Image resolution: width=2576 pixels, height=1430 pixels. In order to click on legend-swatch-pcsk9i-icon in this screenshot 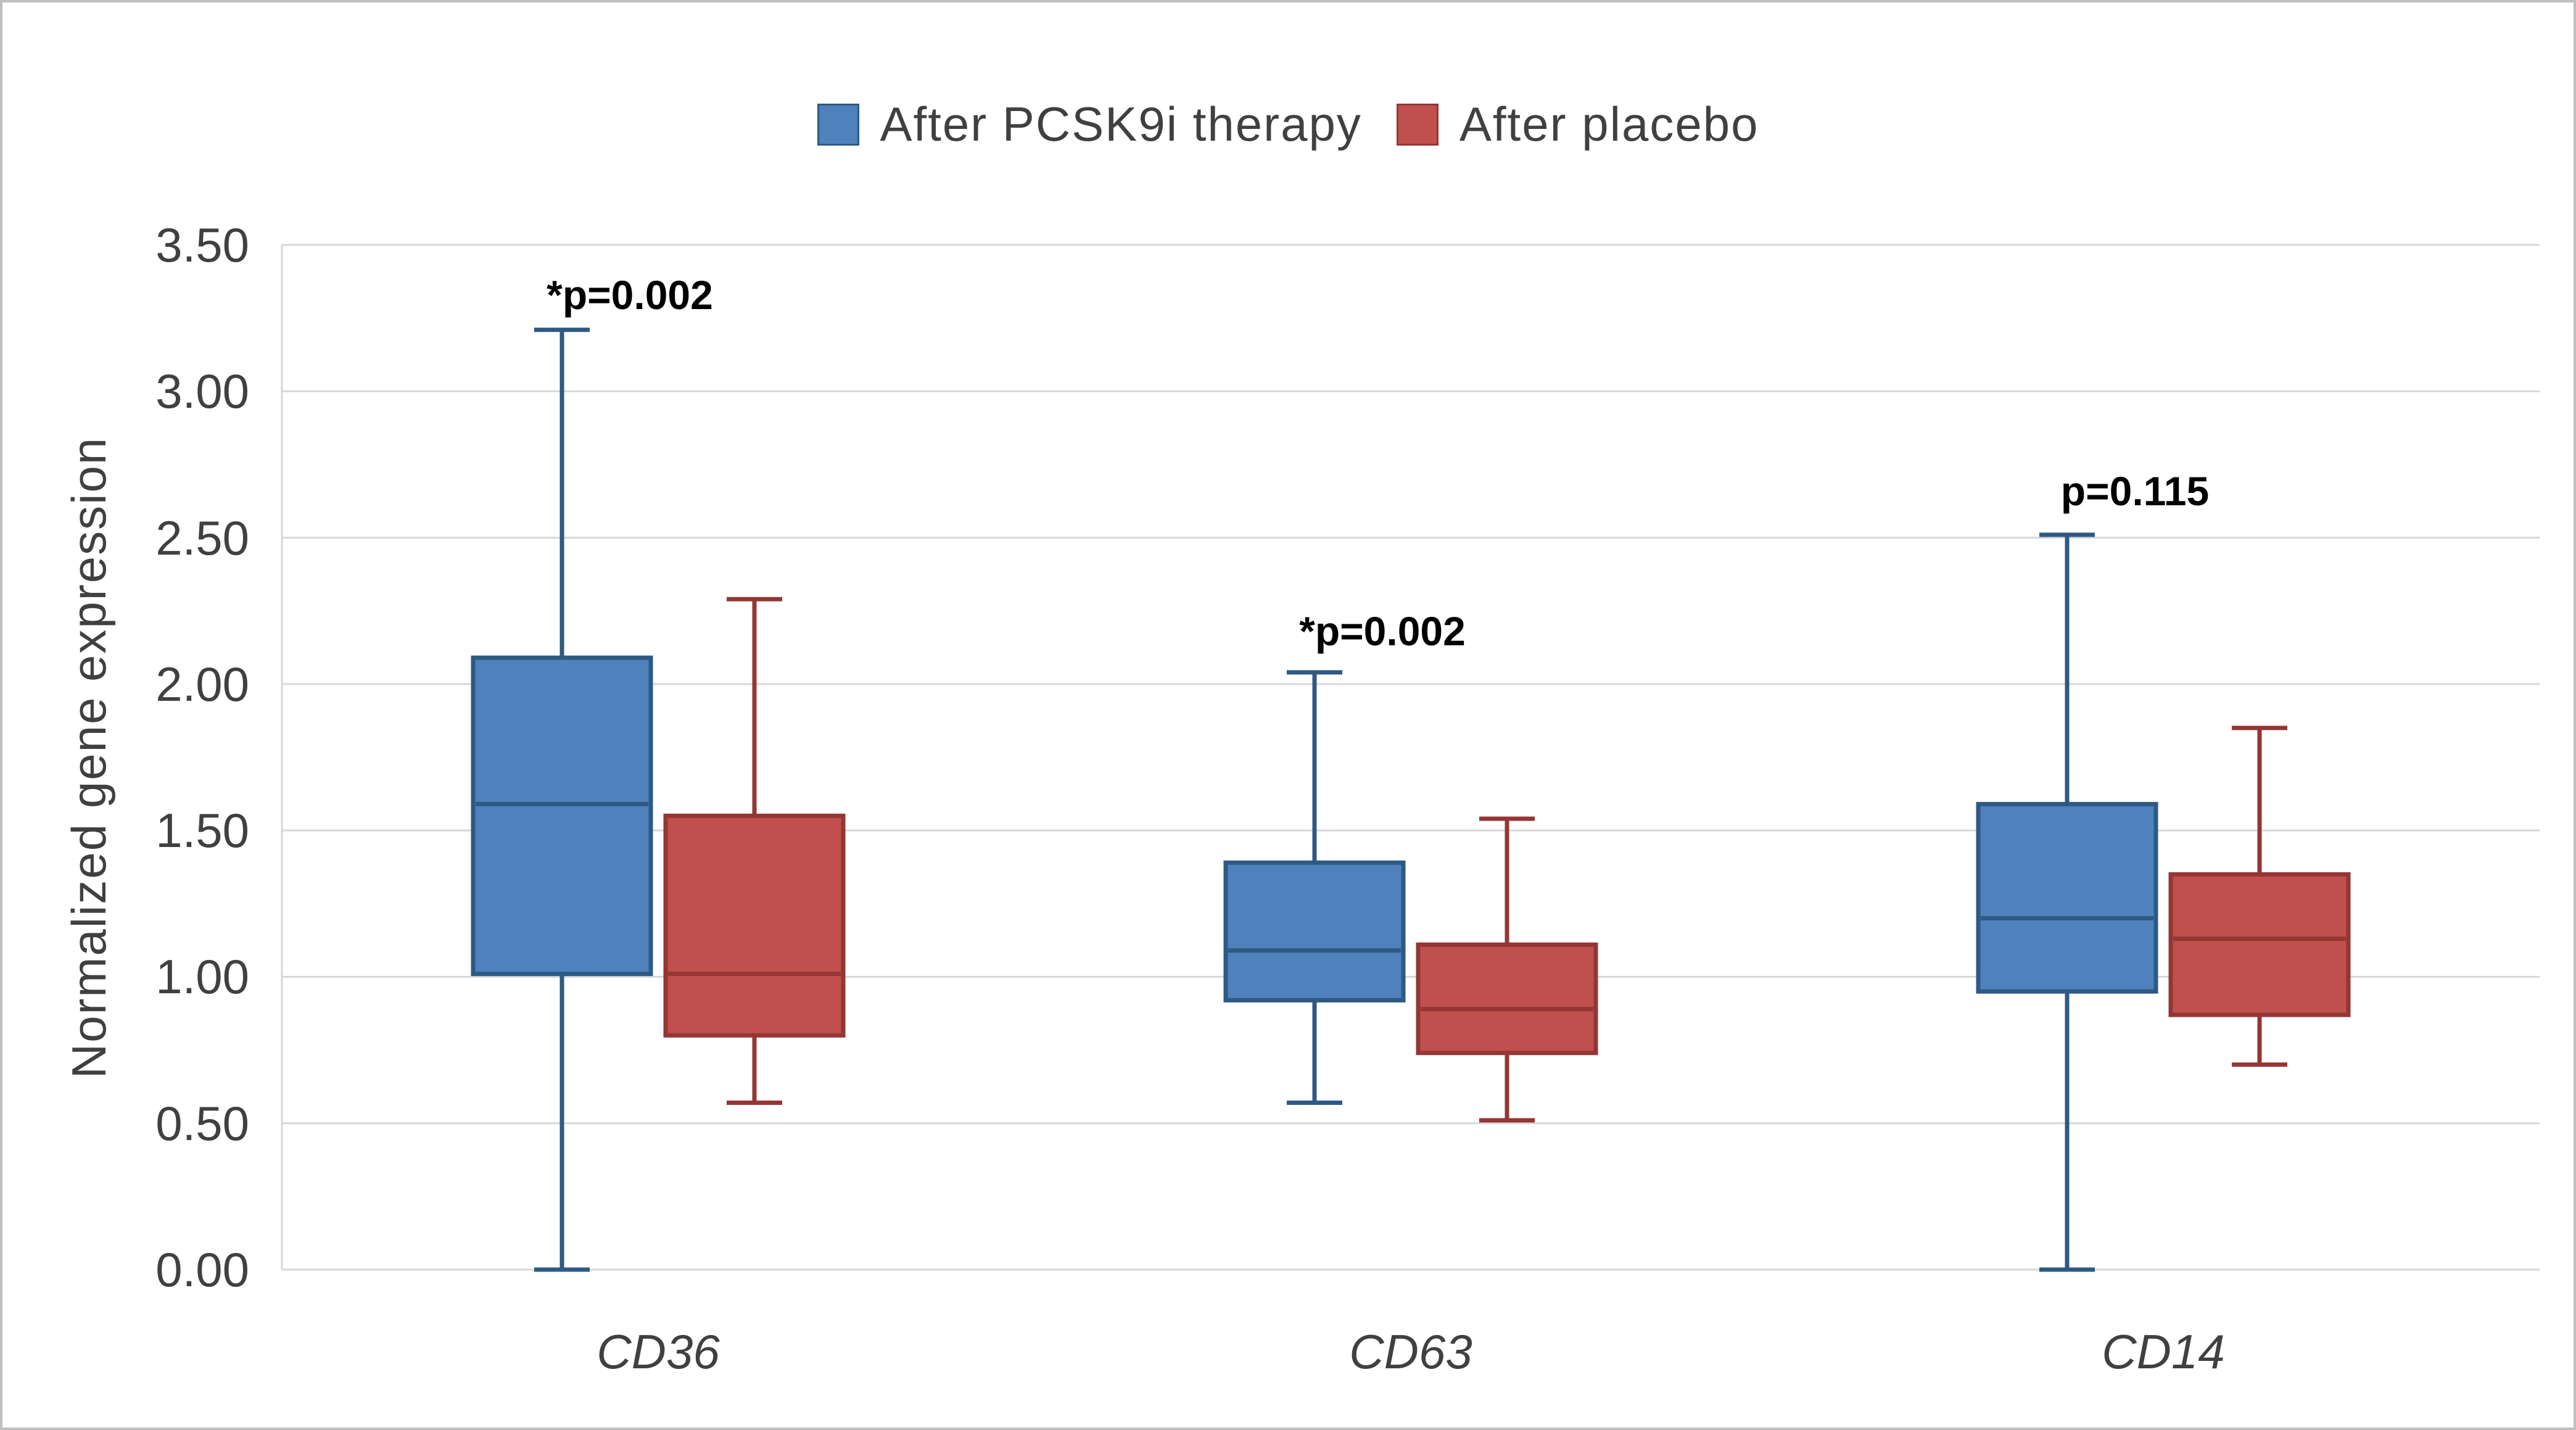, I will do `click(838, 124)`.